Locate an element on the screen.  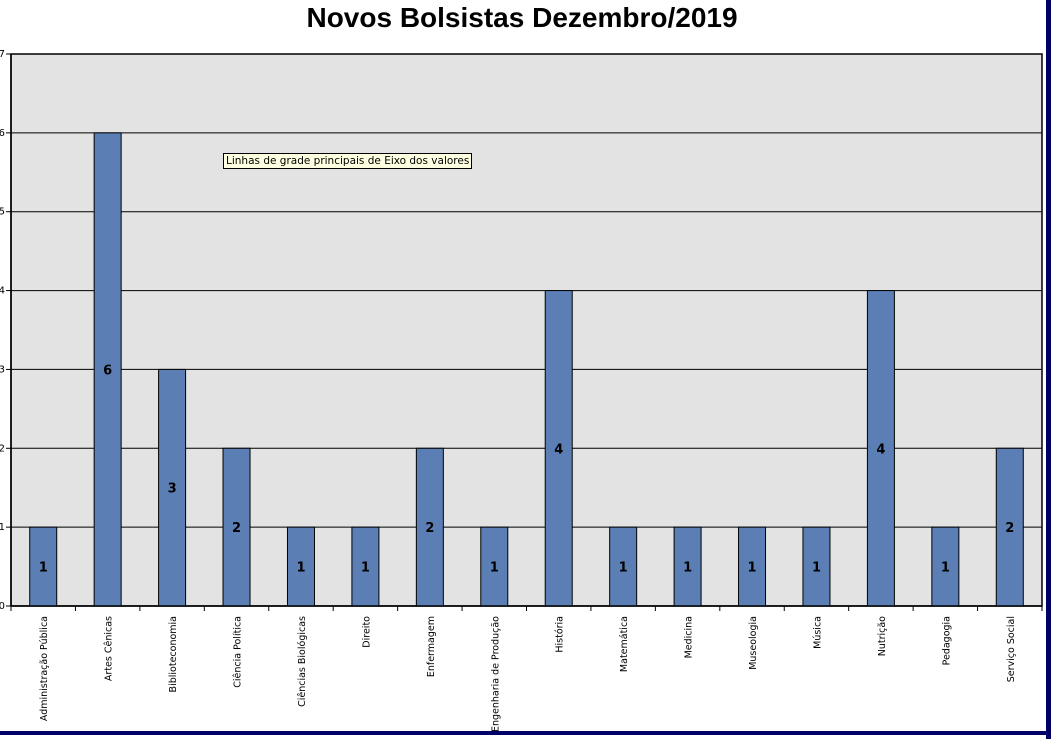
y-tick-label: 0 is located at coordinates (2, 606).